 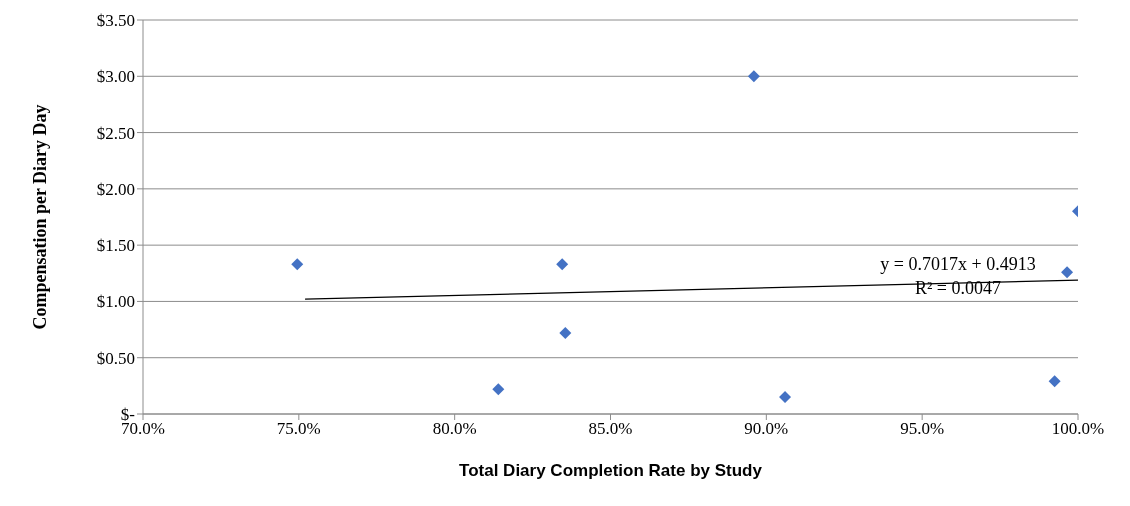 I want to click on y-tick-label: $3.50, so click(x=115, y=21).